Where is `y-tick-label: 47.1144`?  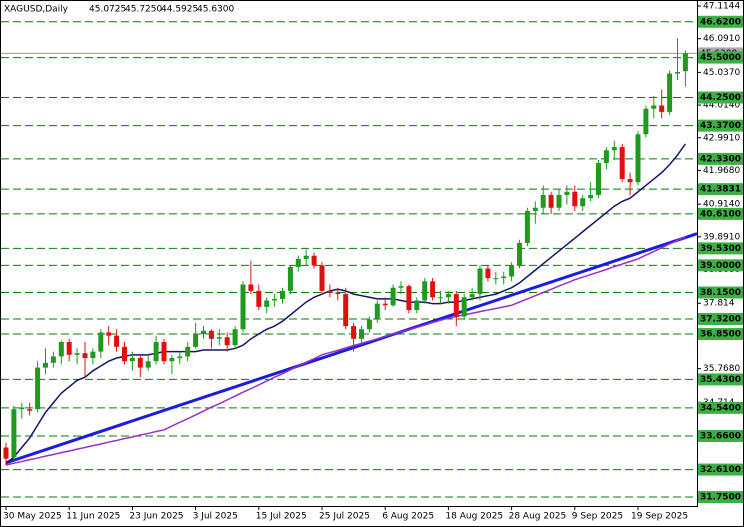 y-tick-label: 47.1144 is located at coordinates (721, 6).